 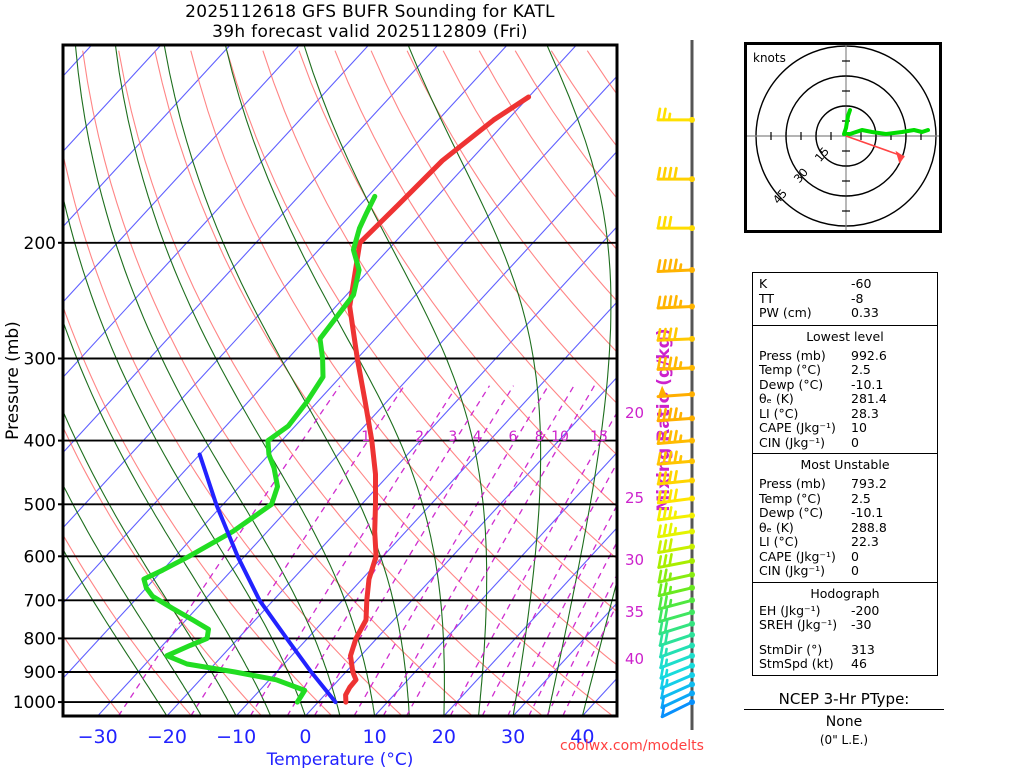 What do you see at coordinates (40, 442) in the screenshot?
I see `svg-text: 400` at bounding box center [40, 442].